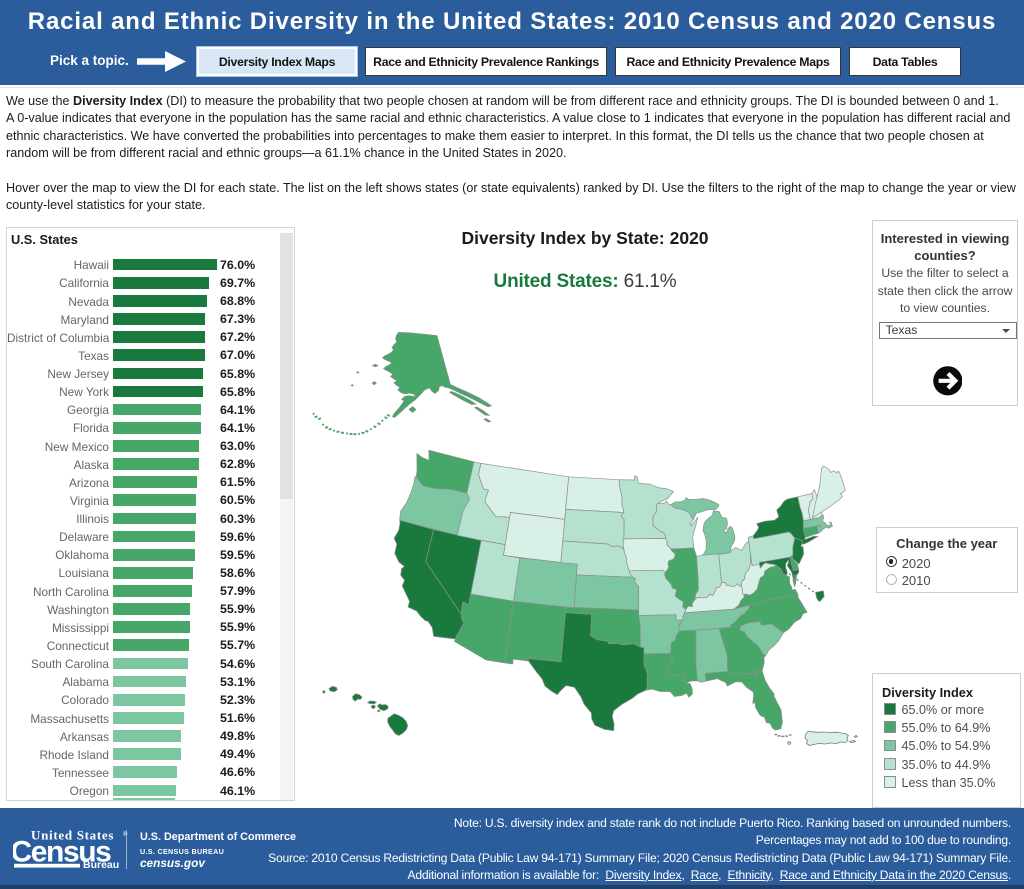  Describe the element at coordinates (101, 864) in the screenshot. I see `svg-text: Bureau` at that location.